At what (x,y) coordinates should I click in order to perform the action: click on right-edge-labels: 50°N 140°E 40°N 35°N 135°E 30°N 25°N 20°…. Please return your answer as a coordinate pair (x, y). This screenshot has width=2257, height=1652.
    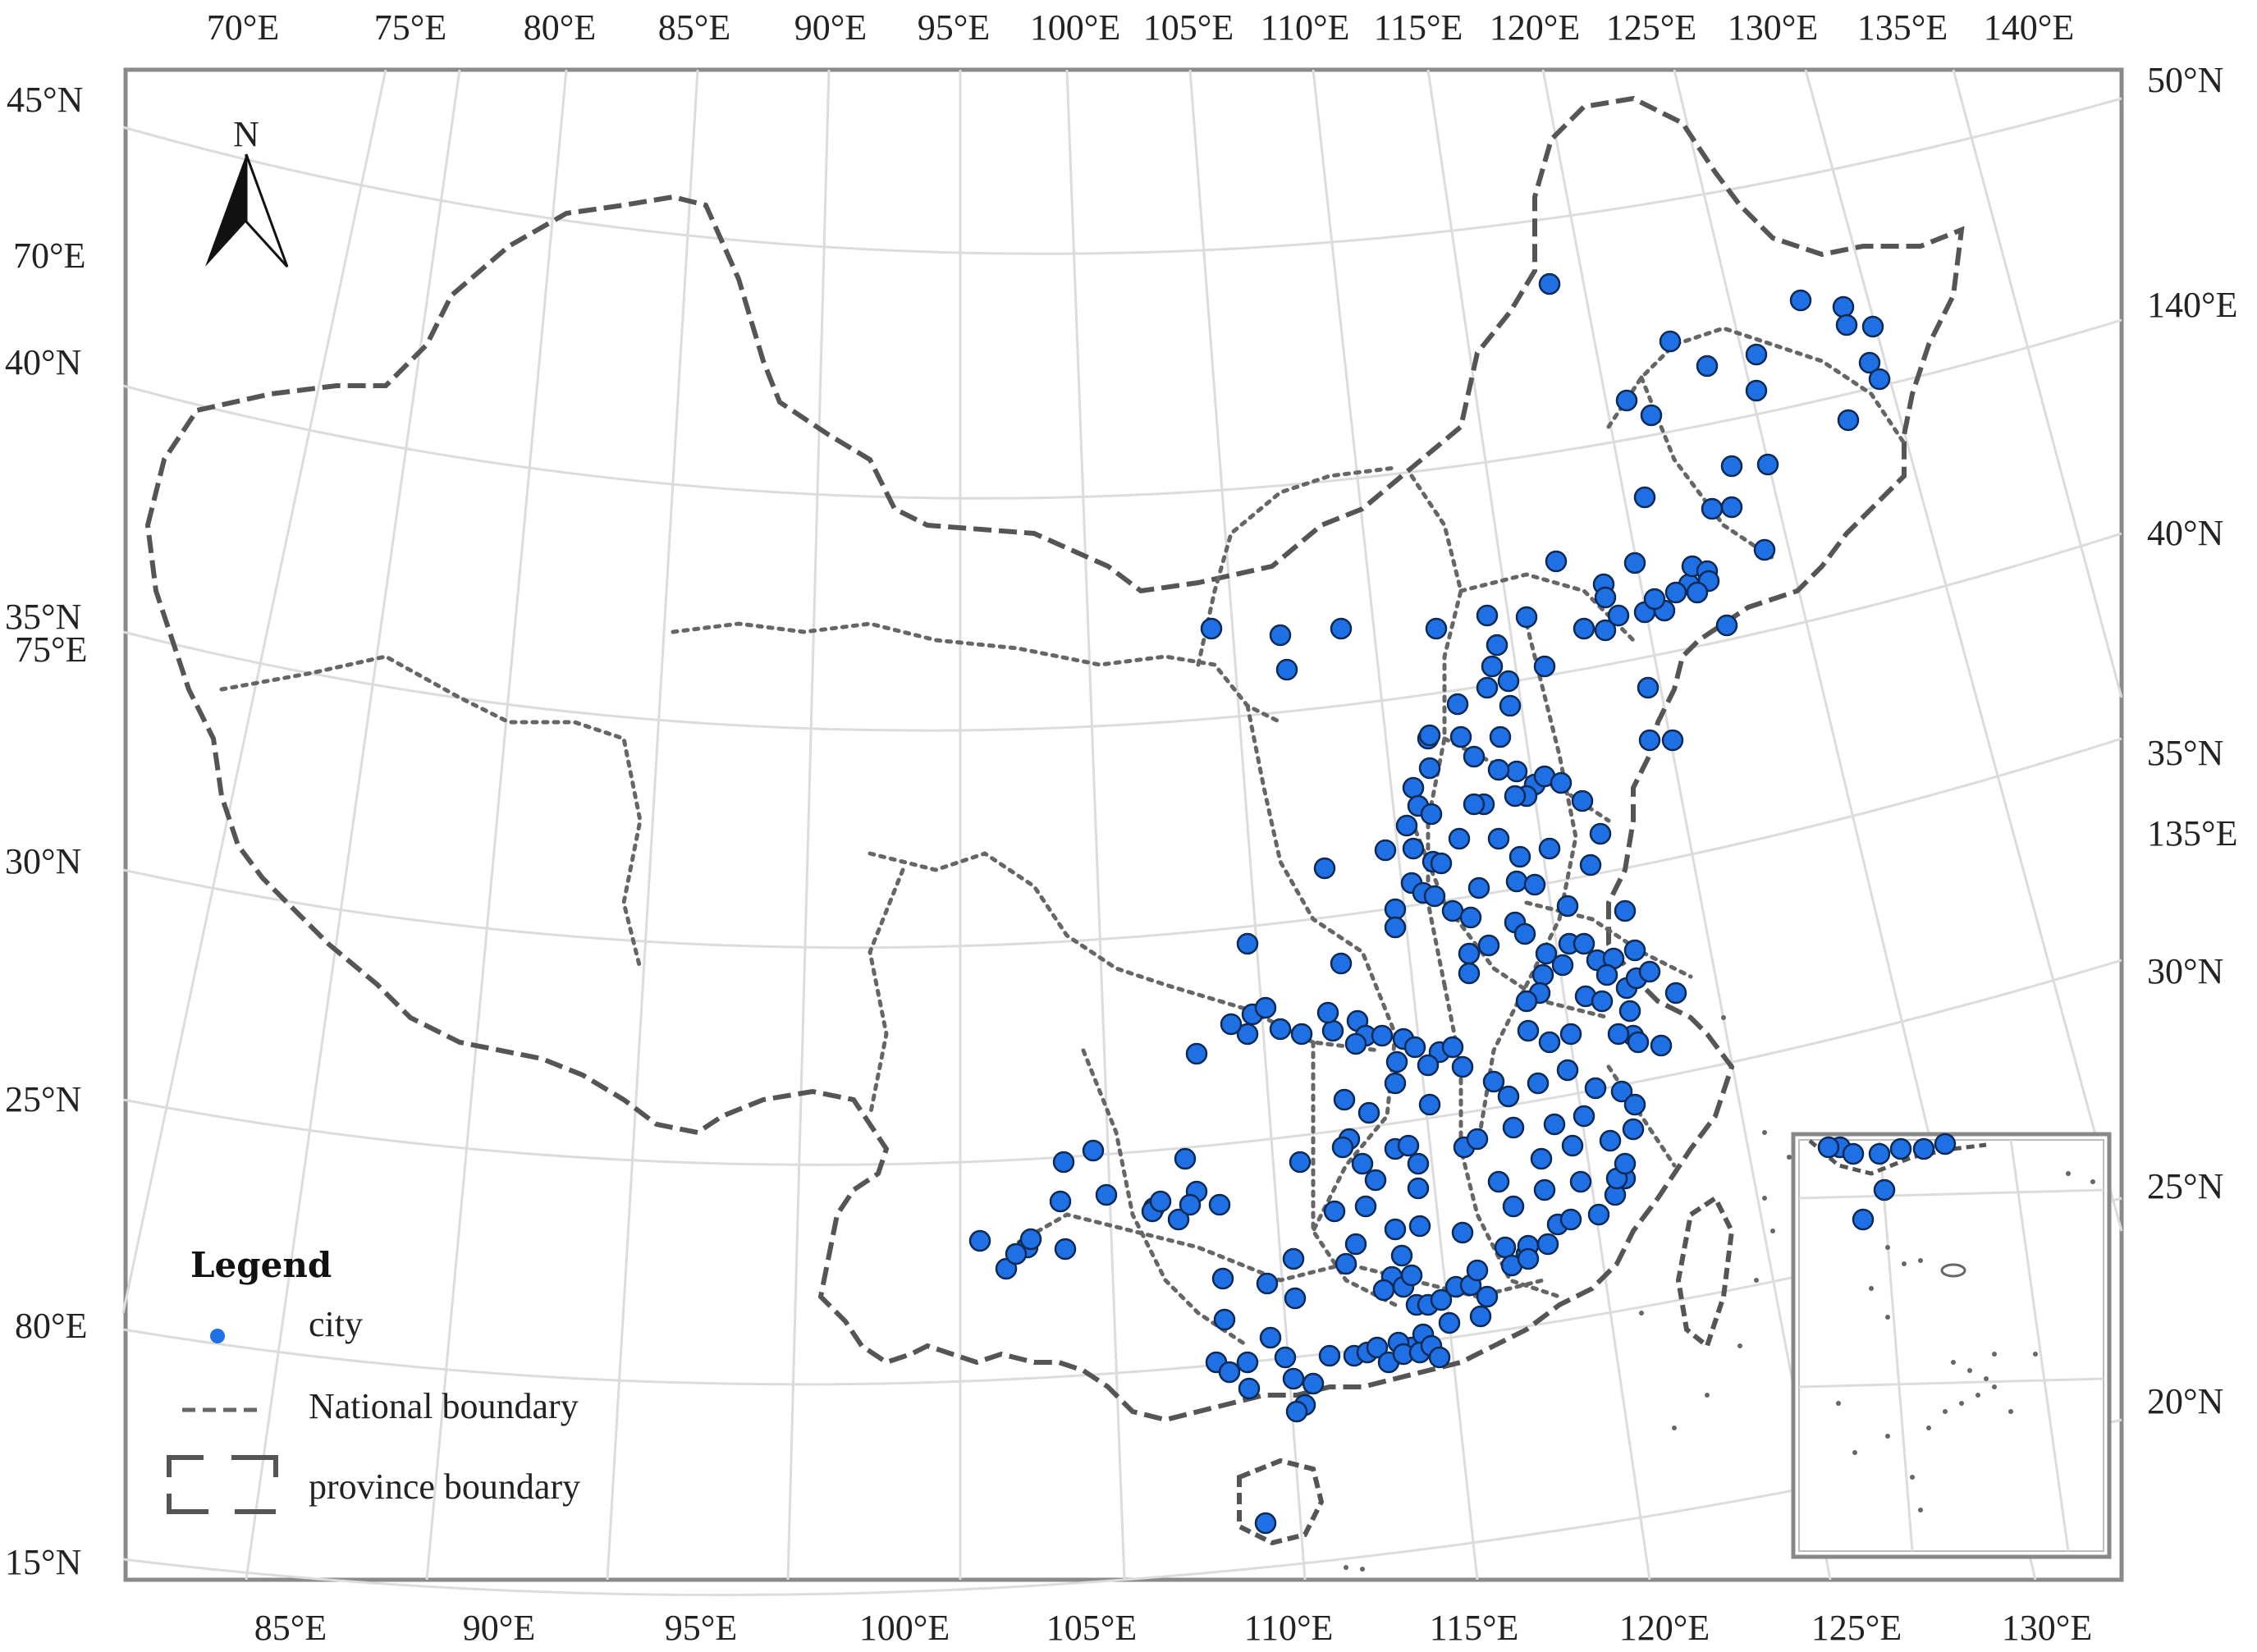
    Looking at the image, I should click on (2192, 740).